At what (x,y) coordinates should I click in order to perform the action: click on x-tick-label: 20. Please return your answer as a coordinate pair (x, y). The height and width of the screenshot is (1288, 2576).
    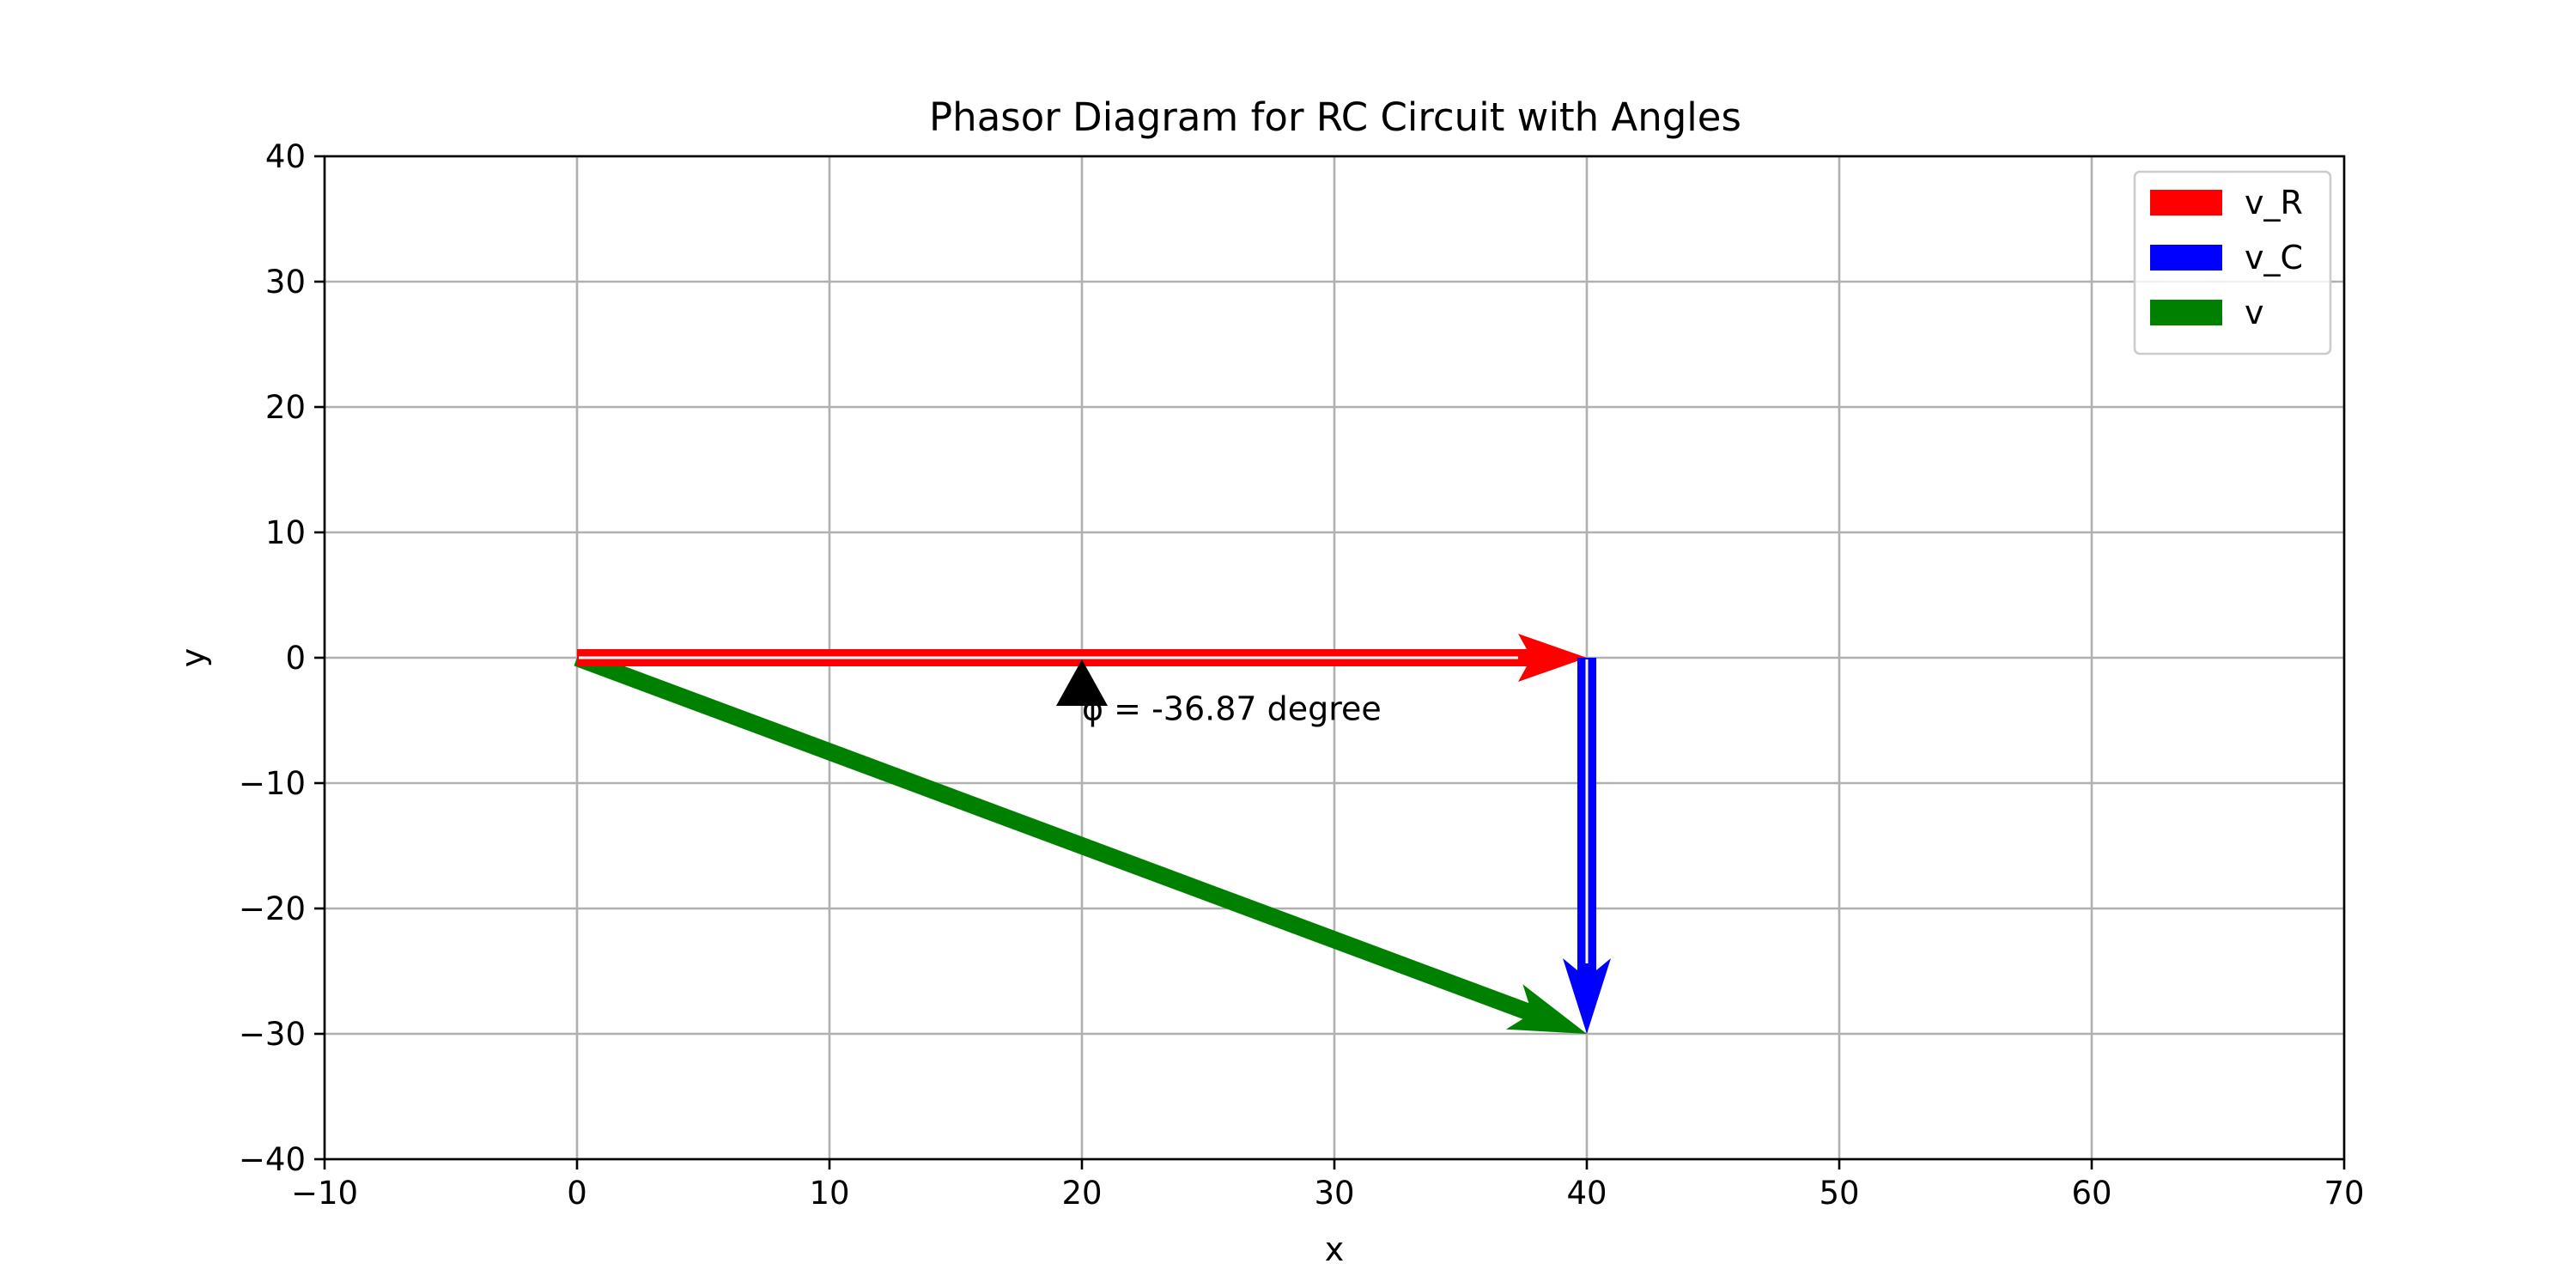
    Looking at the image, I should click on (1081, 1193).